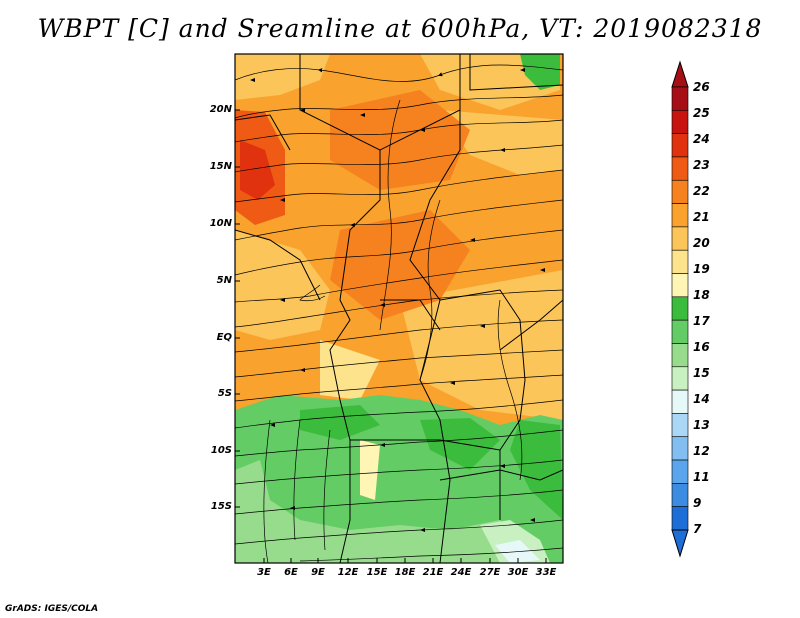 The height and width of the screenshot is (618, 800). What do you see at coordinates (701, 295) in the screenshot?
I see `colorbar-label: 18` at bounding box center [701, 295].